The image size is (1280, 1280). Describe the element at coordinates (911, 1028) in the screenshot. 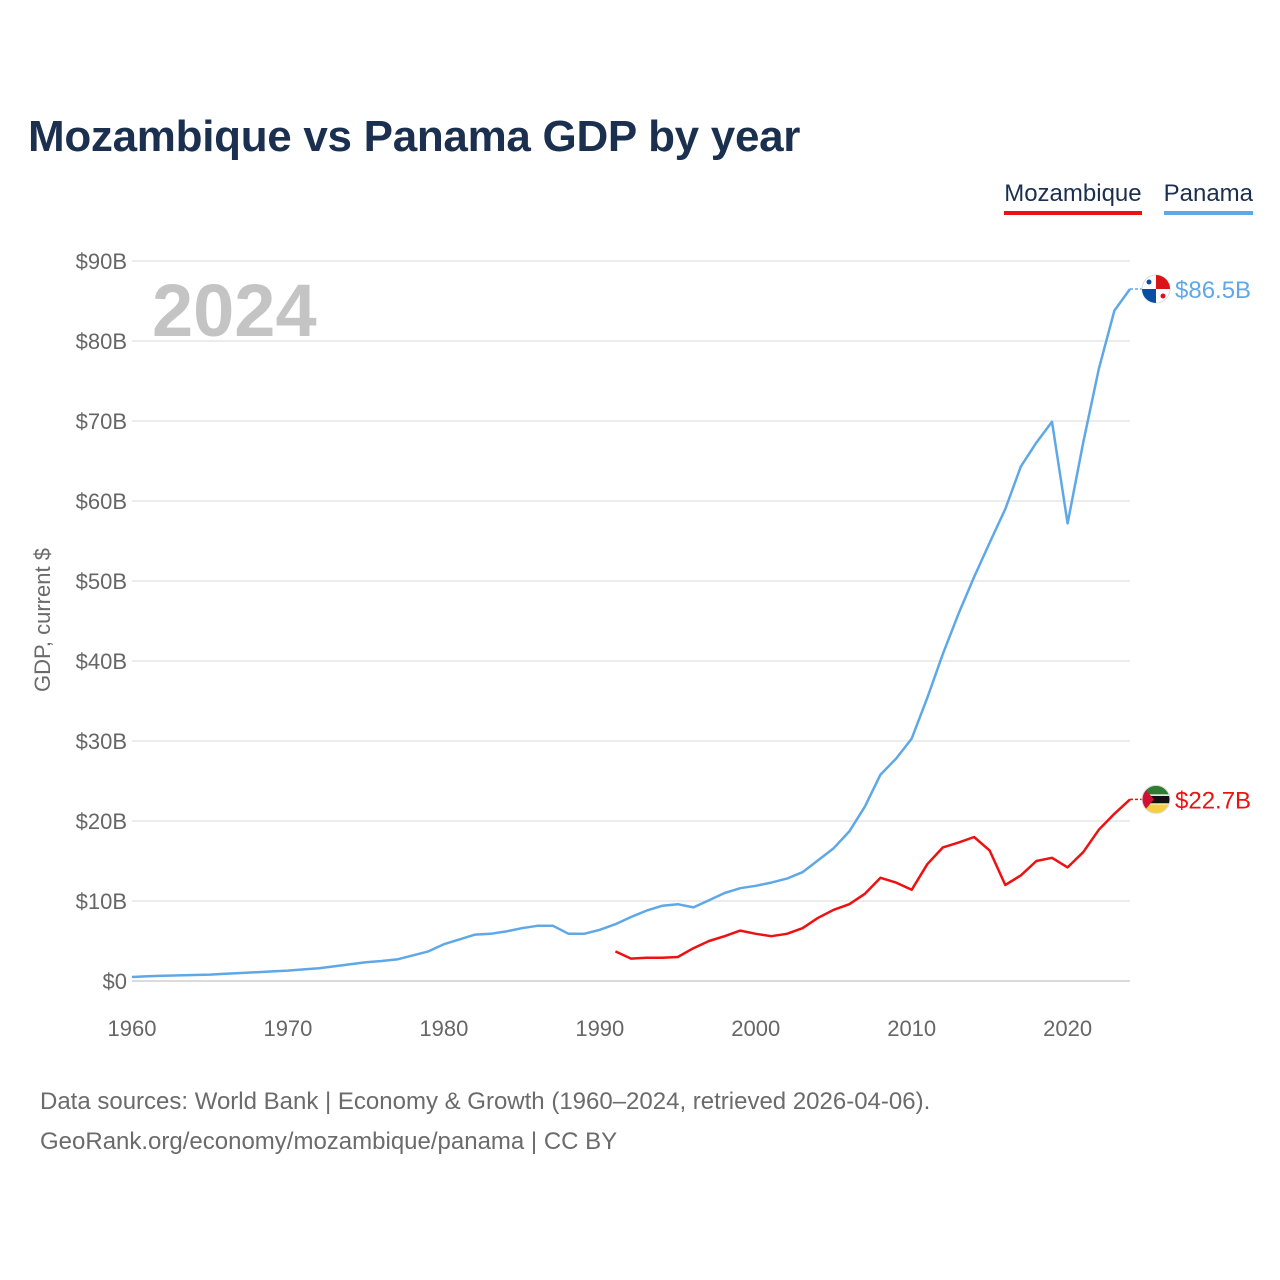

I see `x-tick-label: 2010` at that location.